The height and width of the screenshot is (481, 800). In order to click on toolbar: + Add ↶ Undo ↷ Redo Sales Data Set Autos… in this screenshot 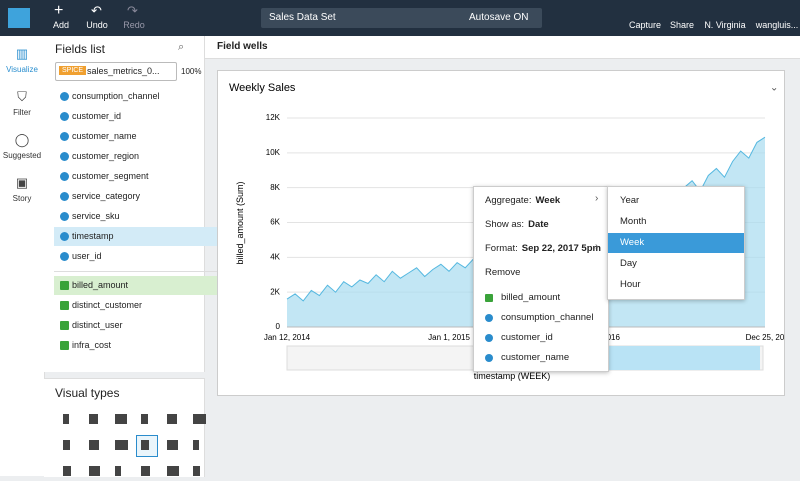, I will do `click(400, 18)`.